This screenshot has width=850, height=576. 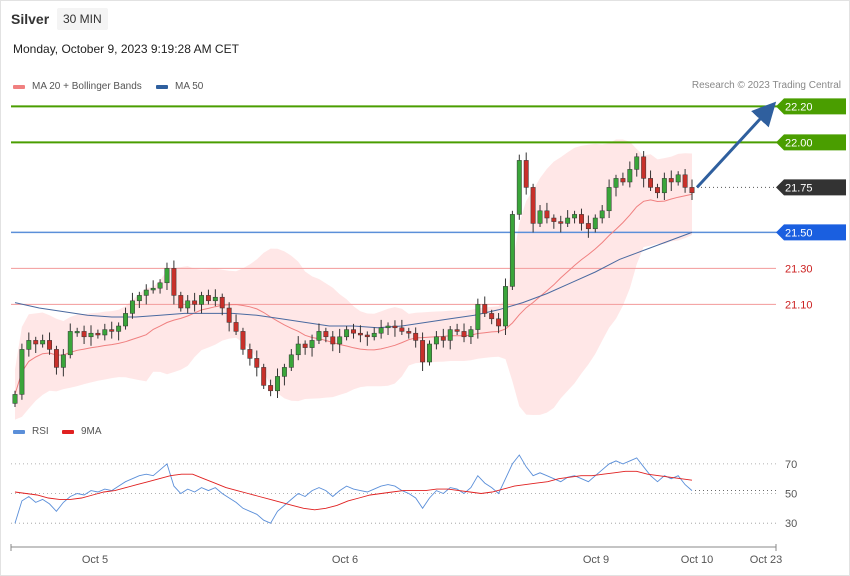 What do you see at coordinates (791, 524) in the screenshot?
I see `rsi-tick-2: 30` at bounding box center [791, 524].